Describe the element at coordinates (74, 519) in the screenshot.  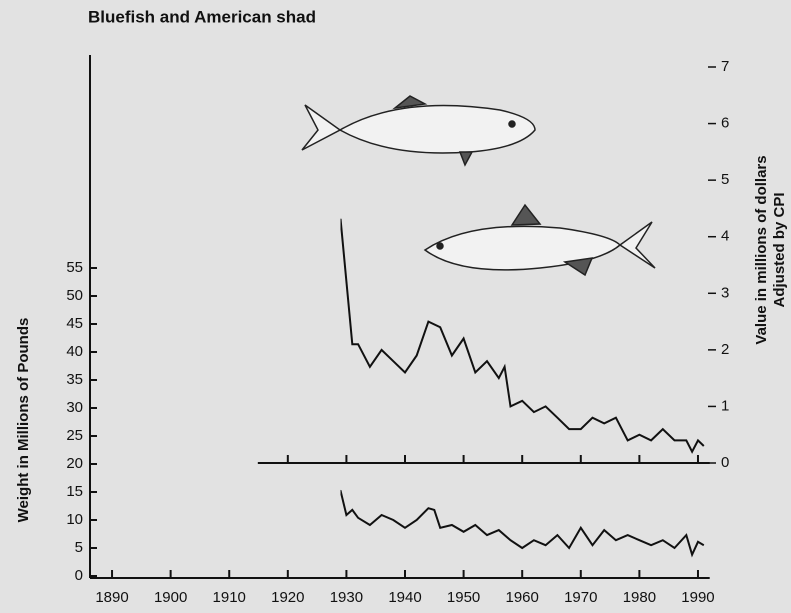
I see `y-tick-label: 10` at that location.